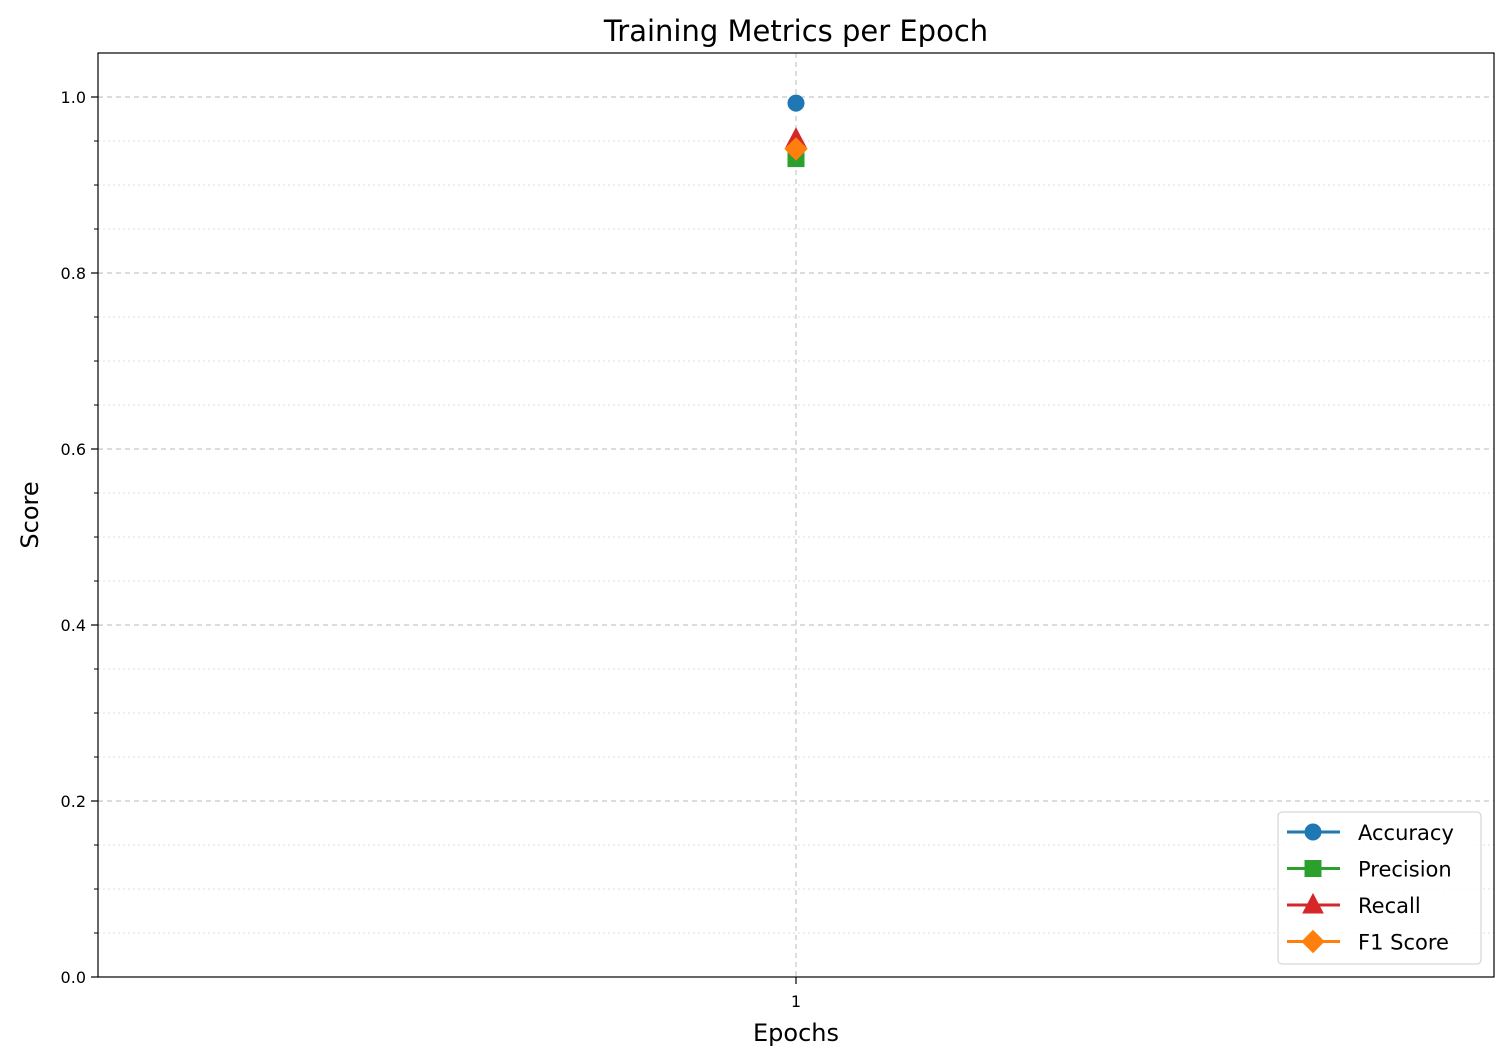 The width and height of the screenshot is (1509, 1063). What do you see at coordinates (1405, 870) in the screenshot?
I see `legend-label: Precision` at bounding box center [1405, 870].